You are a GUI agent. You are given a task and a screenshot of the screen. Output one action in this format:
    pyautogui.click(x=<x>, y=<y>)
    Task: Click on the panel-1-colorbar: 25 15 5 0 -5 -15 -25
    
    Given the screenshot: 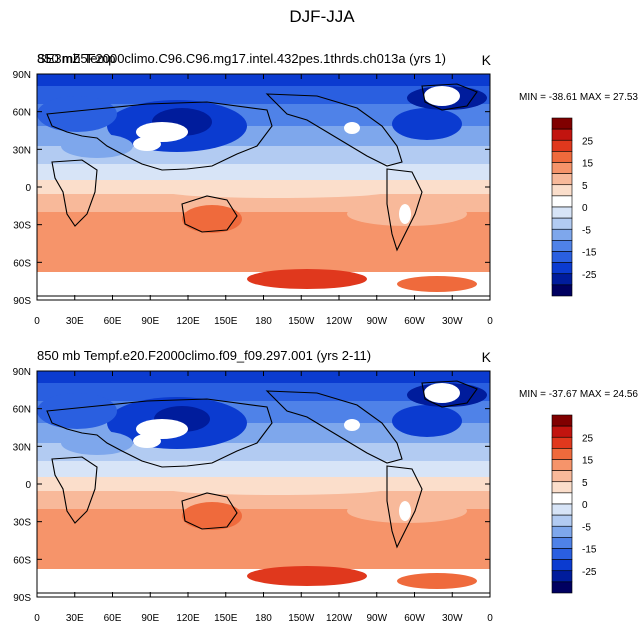 What is the action you would take?
    pyautogui.click(x=574, y=207)
    